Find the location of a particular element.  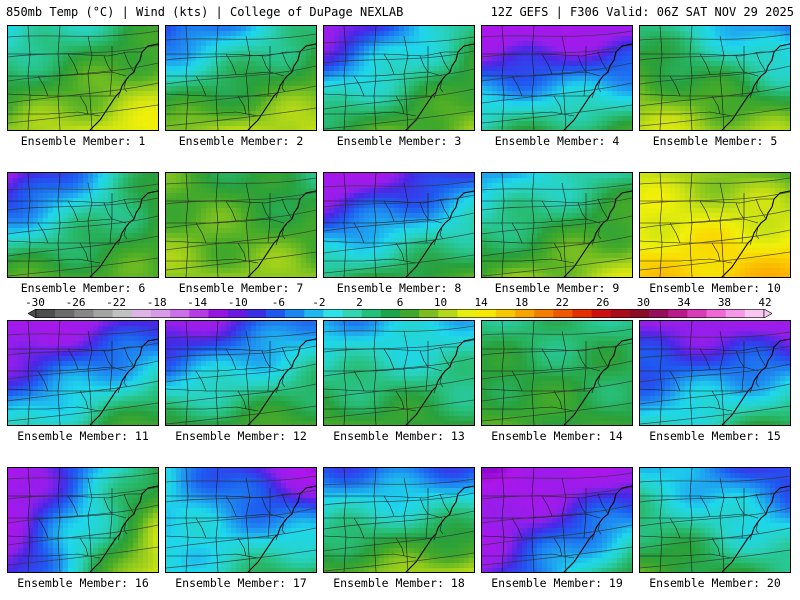

colorbar-tick: 22 is located at coordinates (562, 302).